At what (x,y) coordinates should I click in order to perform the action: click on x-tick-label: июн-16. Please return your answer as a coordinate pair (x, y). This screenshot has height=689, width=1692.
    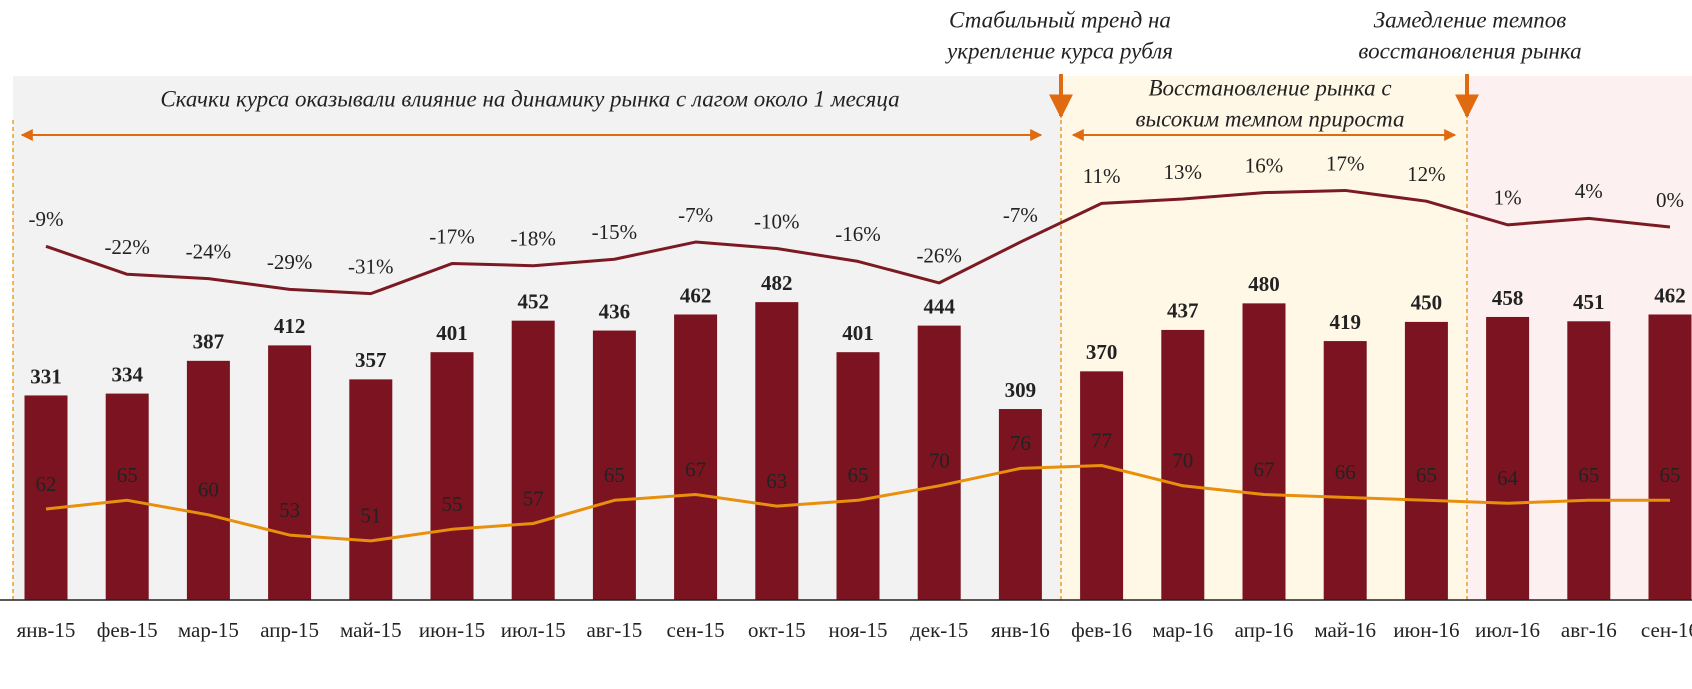
    Looking at the image, I should click on (1426, 630).